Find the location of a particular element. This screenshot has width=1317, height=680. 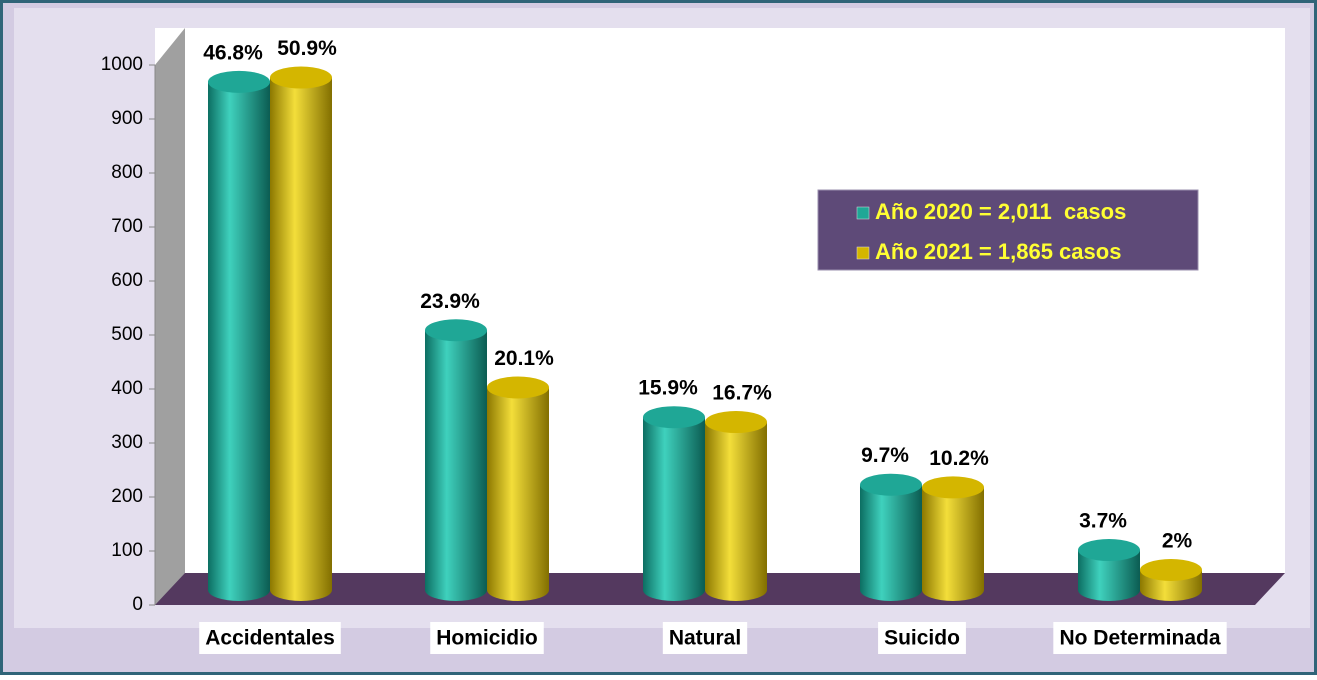

x-tick-label: Natural is located at coordinates (705, 638).